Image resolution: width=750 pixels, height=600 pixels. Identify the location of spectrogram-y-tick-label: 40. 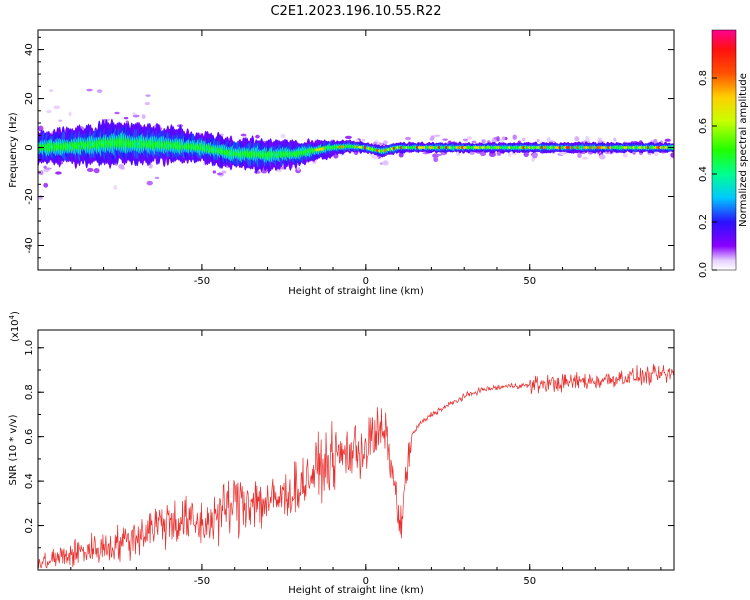
(29, 49).